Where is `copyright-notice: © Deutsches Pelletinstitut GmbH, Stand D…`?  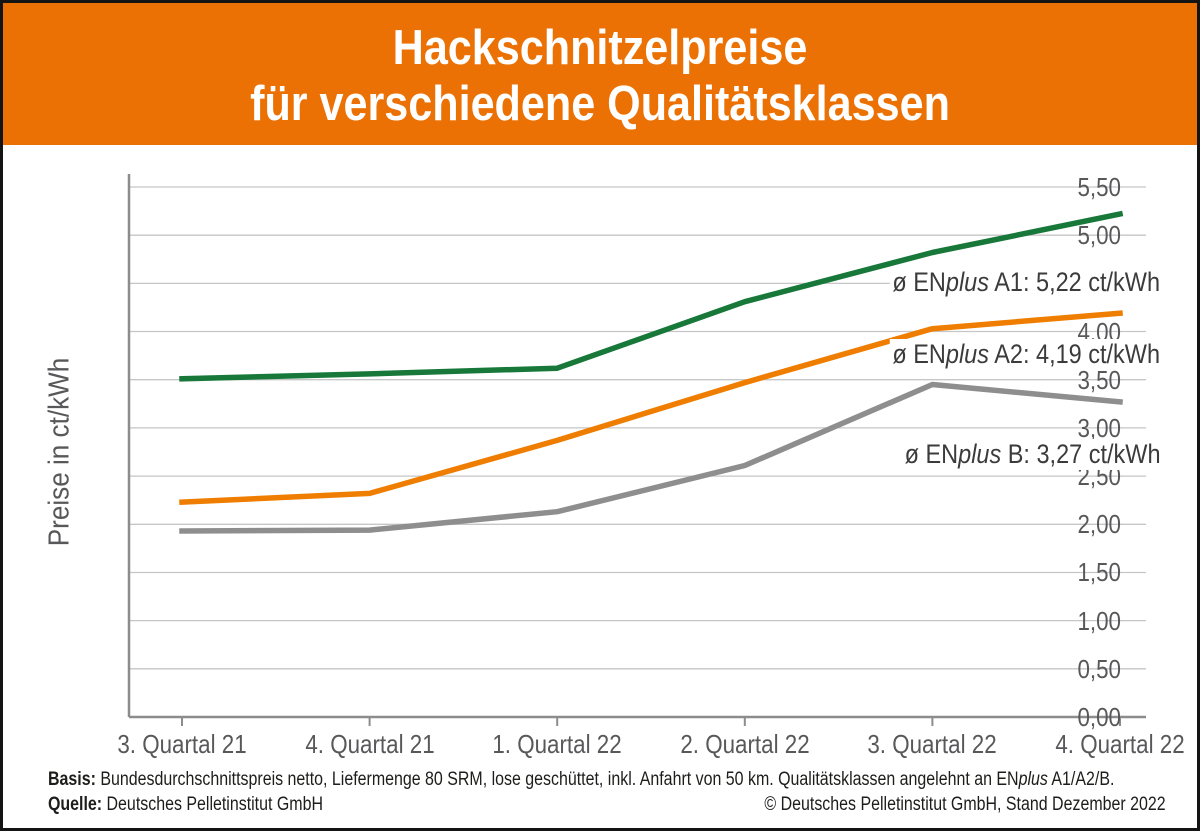 copyright-notice: © Deutsches Pelletinstitut GmbH, Stand D… is located at coordinates (965, 804).